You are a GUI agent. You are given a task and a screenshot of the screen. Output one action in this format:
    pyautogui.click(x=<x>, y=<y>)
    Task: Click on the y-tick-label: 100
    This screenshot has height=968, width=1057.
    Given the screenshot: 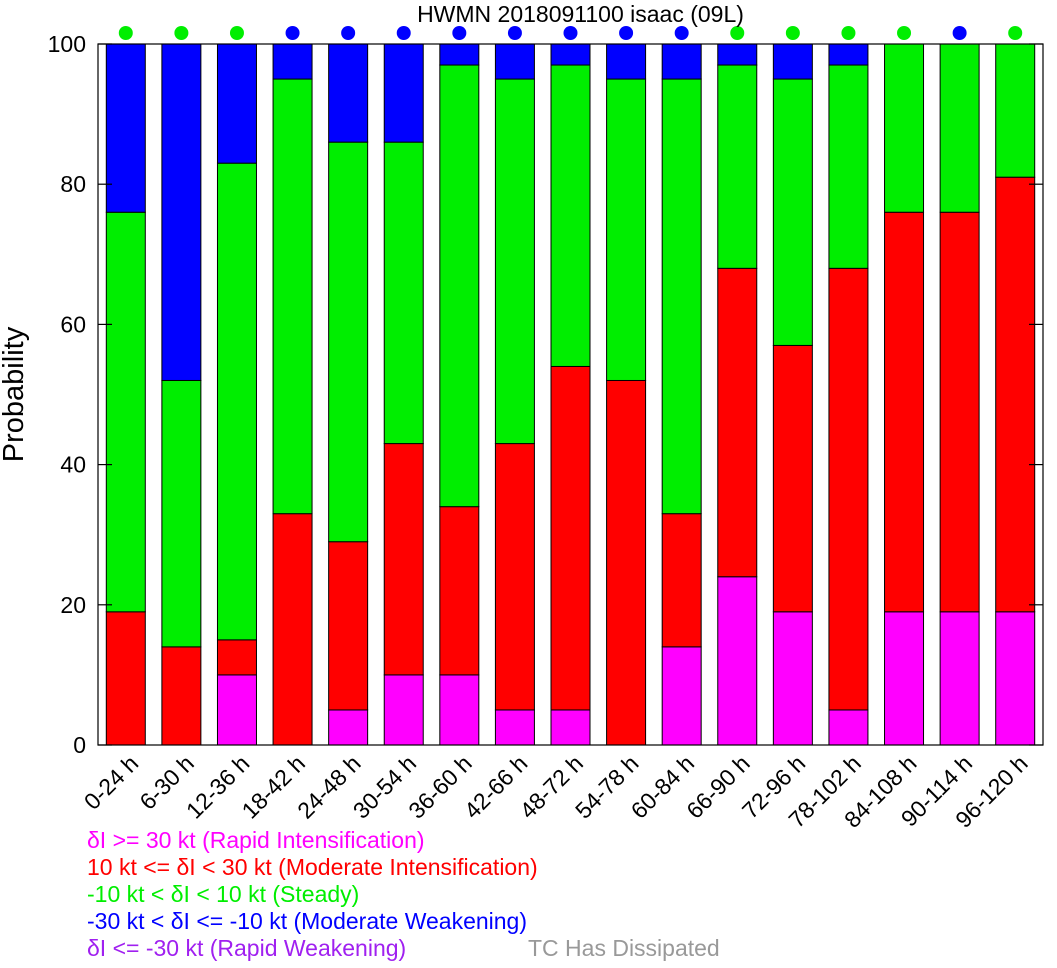 What is the action you would take?
    pyautogui.click(x=67, y=44)
    